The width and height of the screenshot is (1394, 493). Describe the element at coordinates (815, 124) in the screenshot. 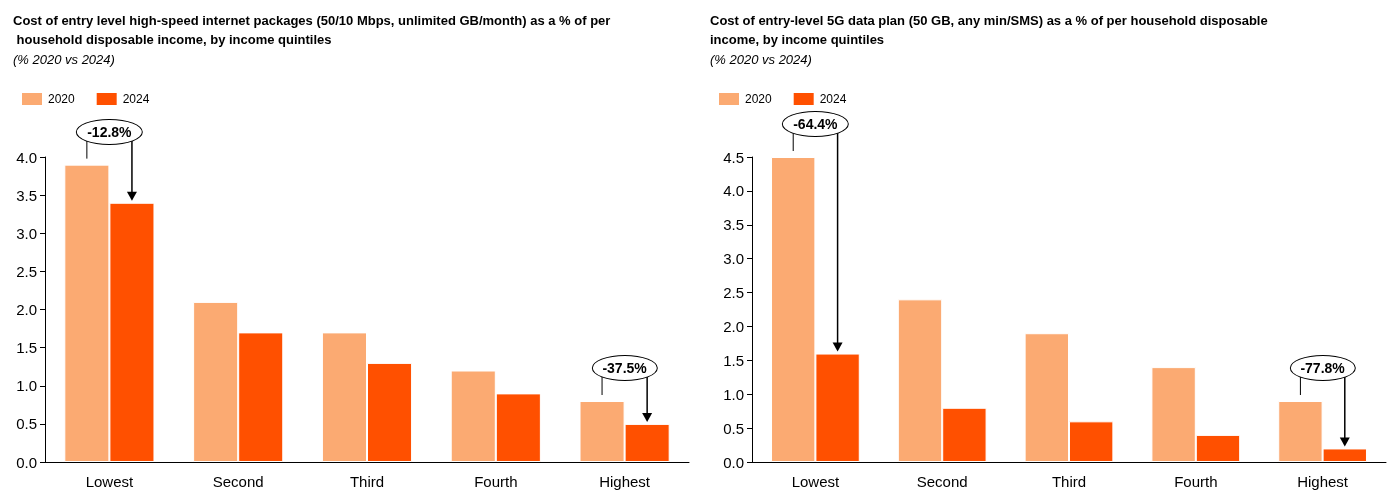

I see `text: -64.4%` at that location.